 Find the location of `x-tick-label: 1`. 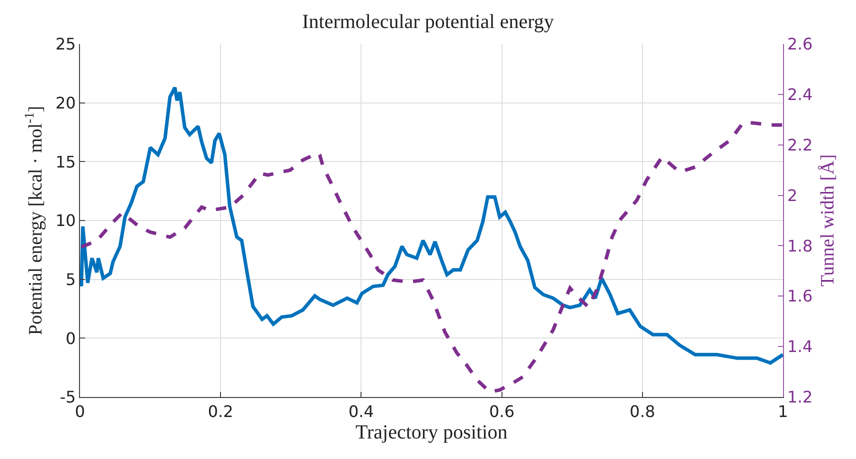

x-tick-label: 1 is located at coordinates (783, 412).